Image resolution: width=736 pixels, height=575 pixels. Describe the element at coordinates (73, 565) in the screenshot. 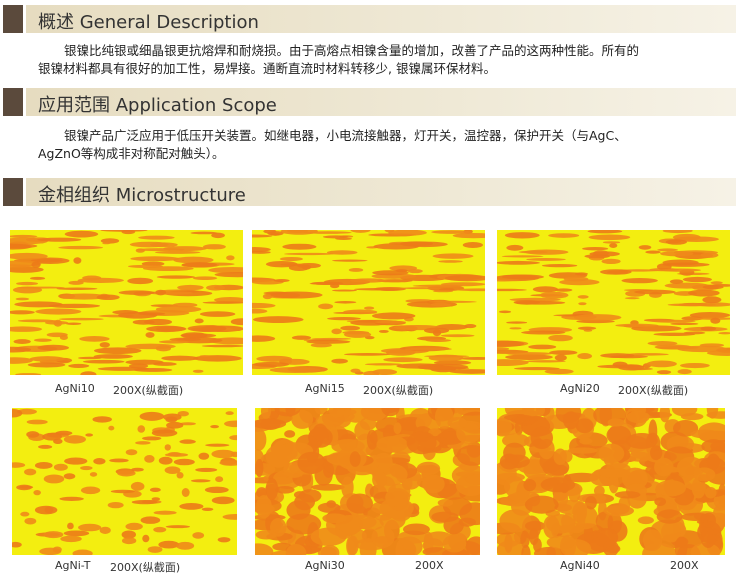

I see `image-name: AgNi-T` at that location.